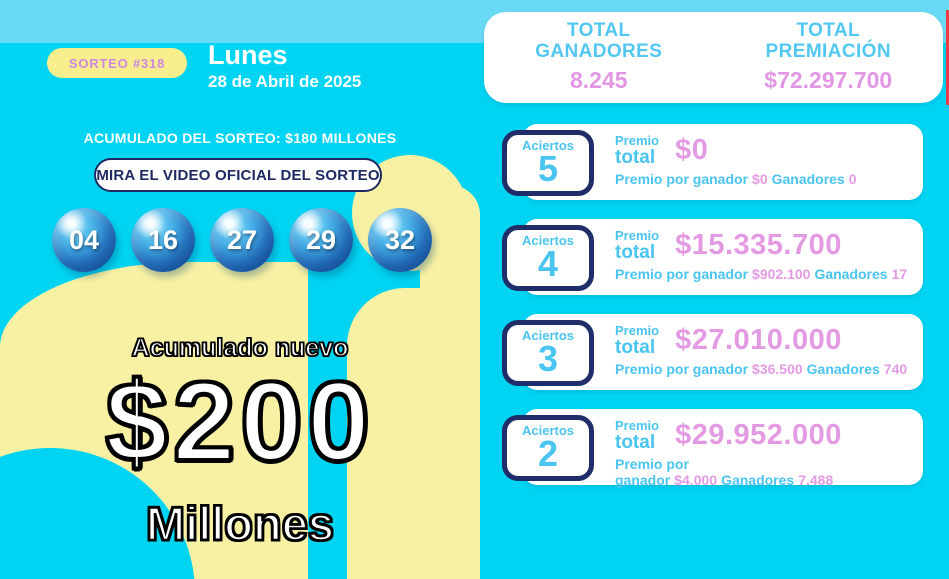 The width and height of the screenshot is (949, 579). What do you see at coordinates (692, 150) in the screenshot?
I see `tier-total-amount: $0` at bounding box center [692, 150].